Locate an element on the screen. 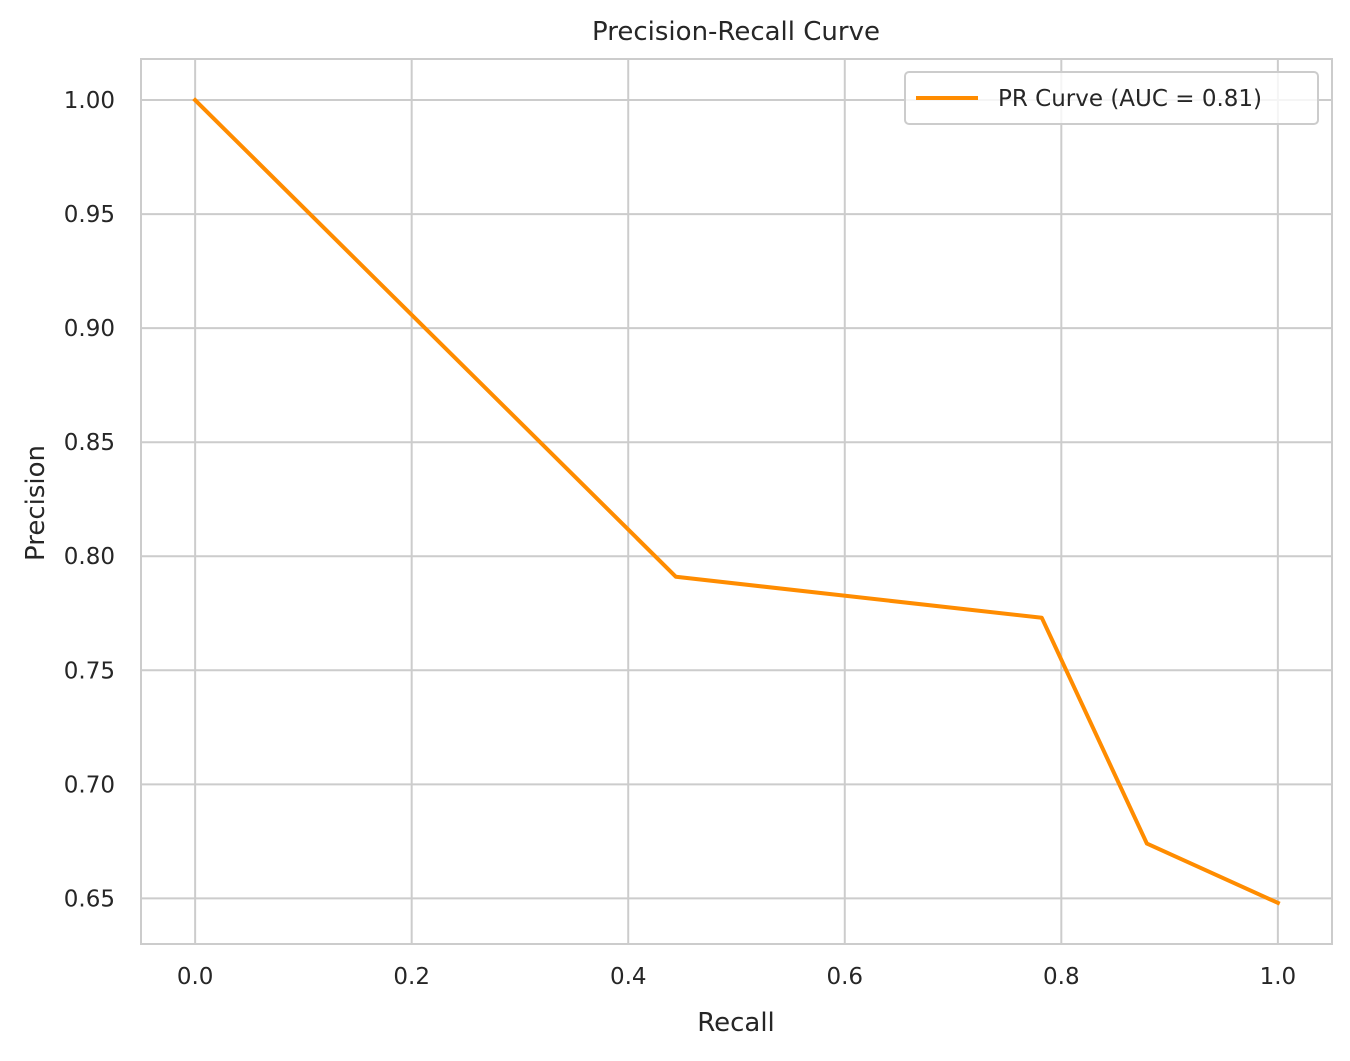 The image size is (1350, 1061). y-tick-label: 1.00 is located at coordinates (89, 101).